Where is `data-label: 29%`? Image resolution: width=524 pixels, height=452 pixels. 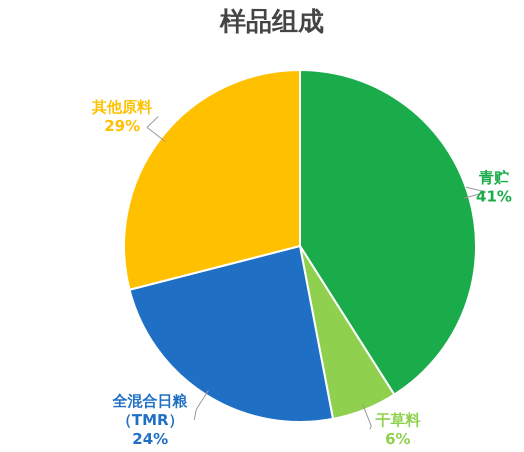
data-label: 29% is located at coordinates (122, 126).